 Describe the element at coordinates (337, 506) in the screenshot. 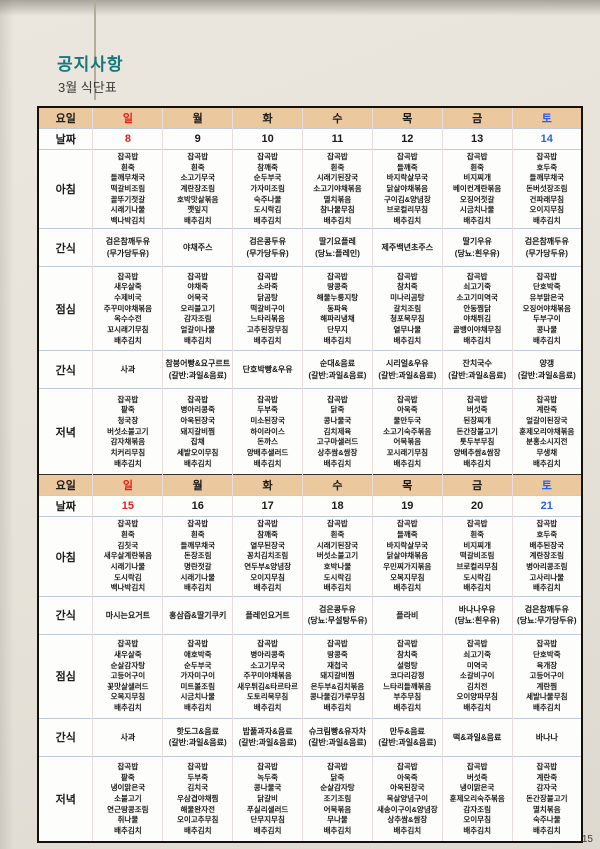

I see `week2-date-3: 18` at that location.